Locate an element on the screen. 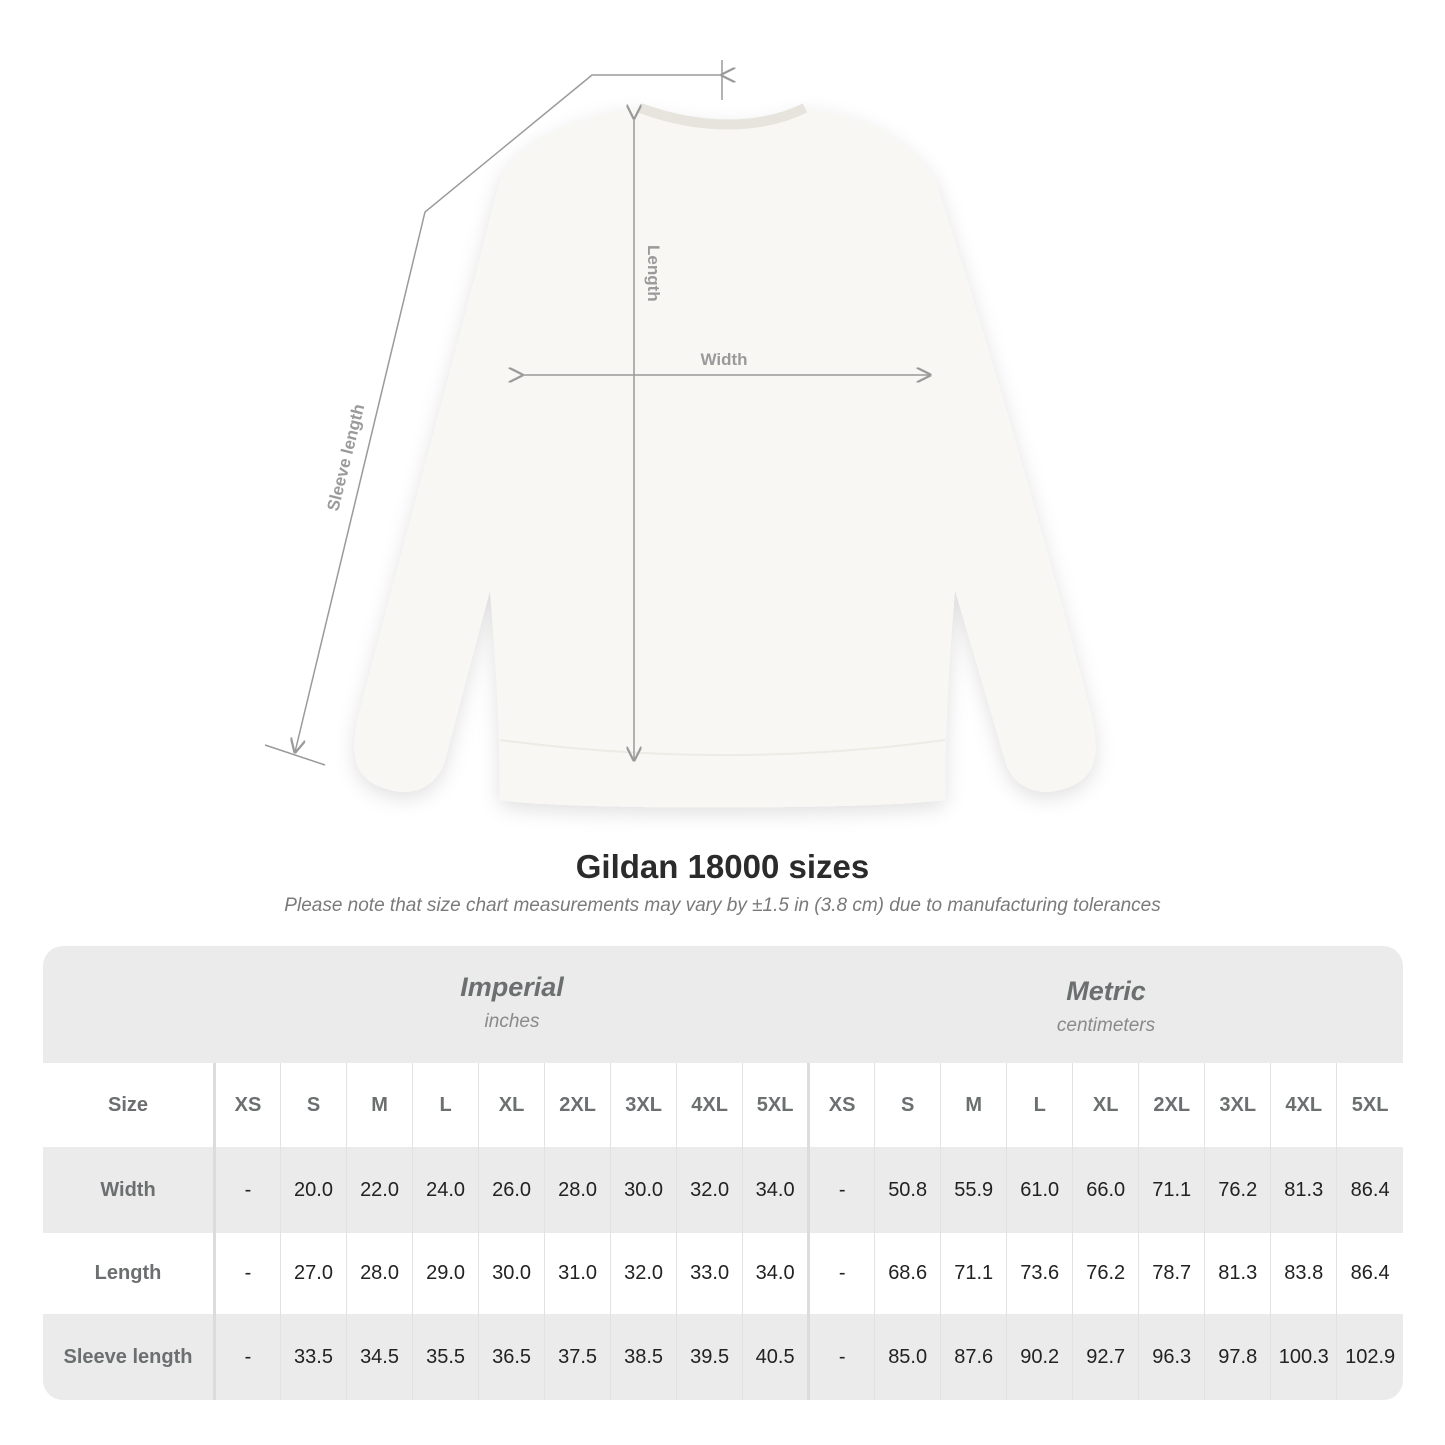  row-label: Sleeve length is located at coordinates (129, 1357).